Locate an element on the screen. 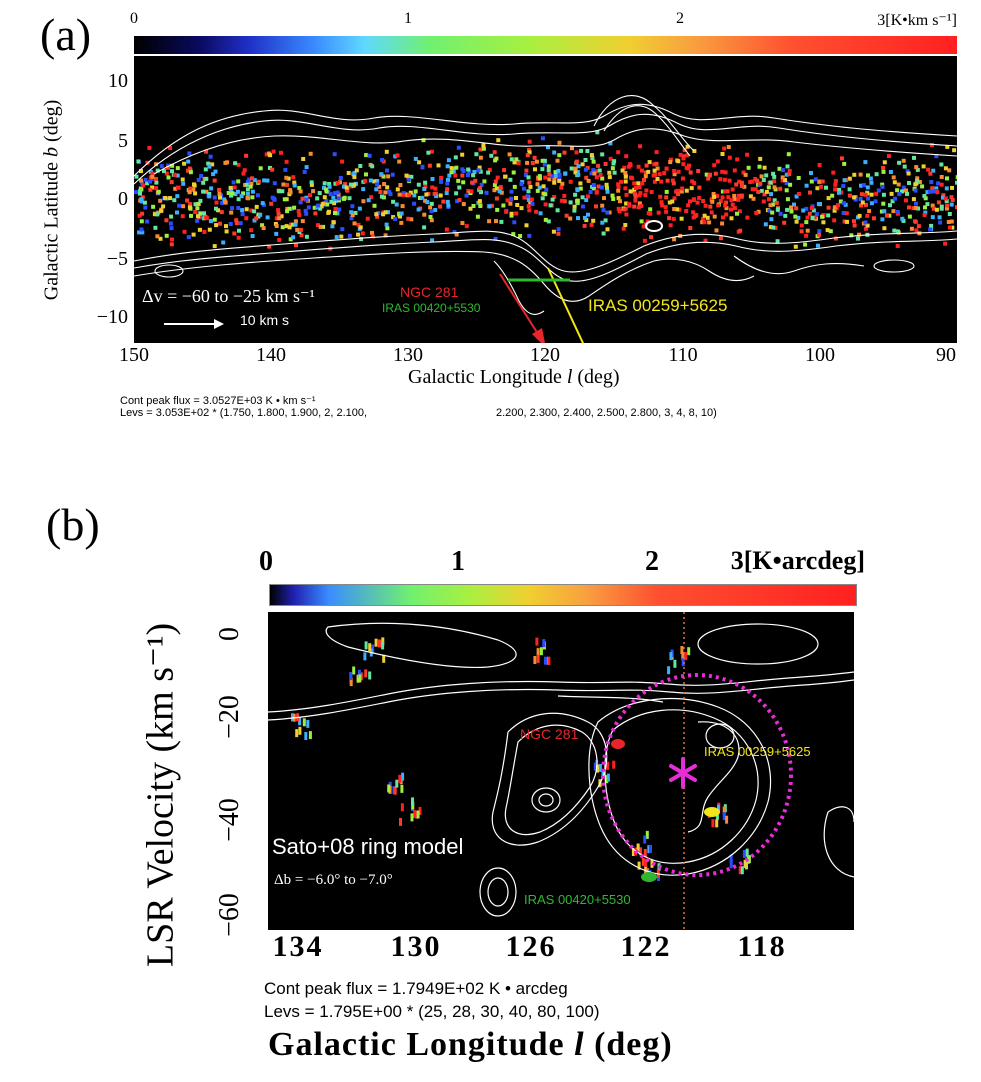 The height and width of the screenshot is (1082, 981). colorbar-a-max-label: 3[K•km s⁻¹] is located at coordinates (917, 20).